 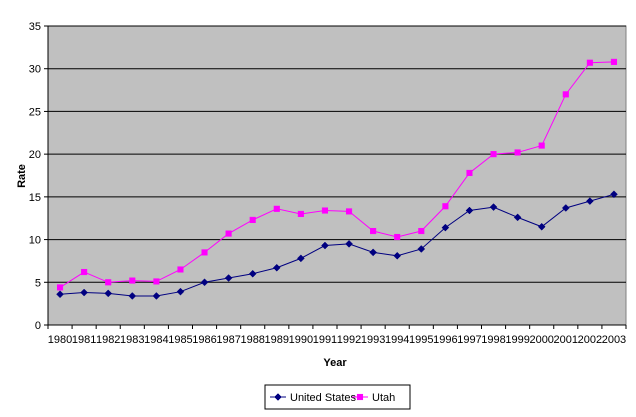 What do you see at coordinates (38, 283) in the screenshot?
I see `y-tick-label: 5` at bounding box center [38, 283].